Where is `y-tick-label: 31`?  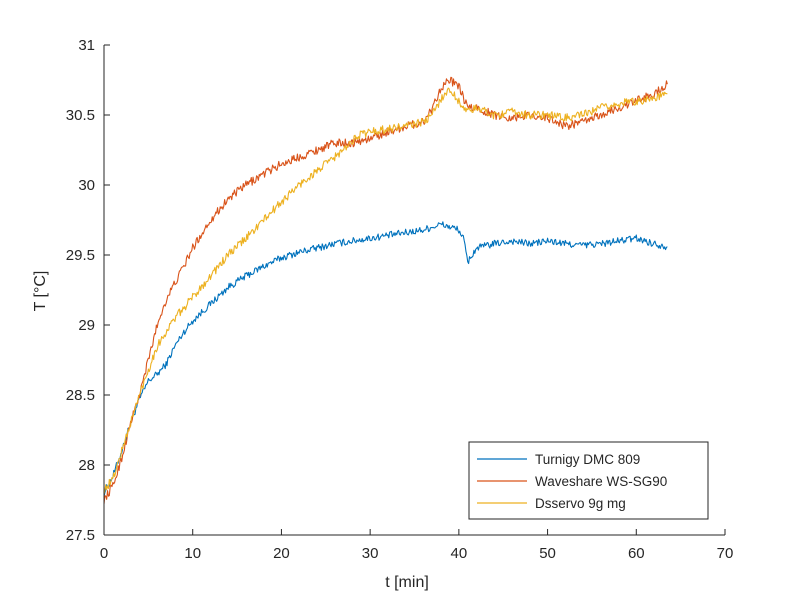
y-tick-label: 31 is located at coordinates (86, 45).